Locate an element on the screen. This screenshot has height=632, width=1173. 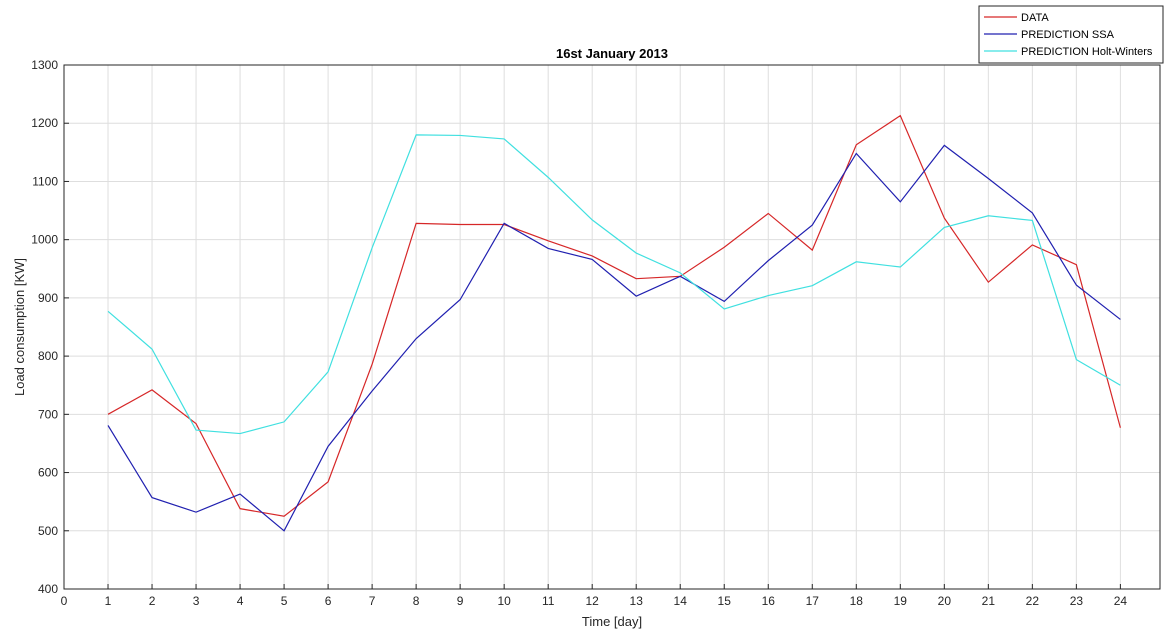
x-tick-label: 1 is located at coordinates (108, 601).